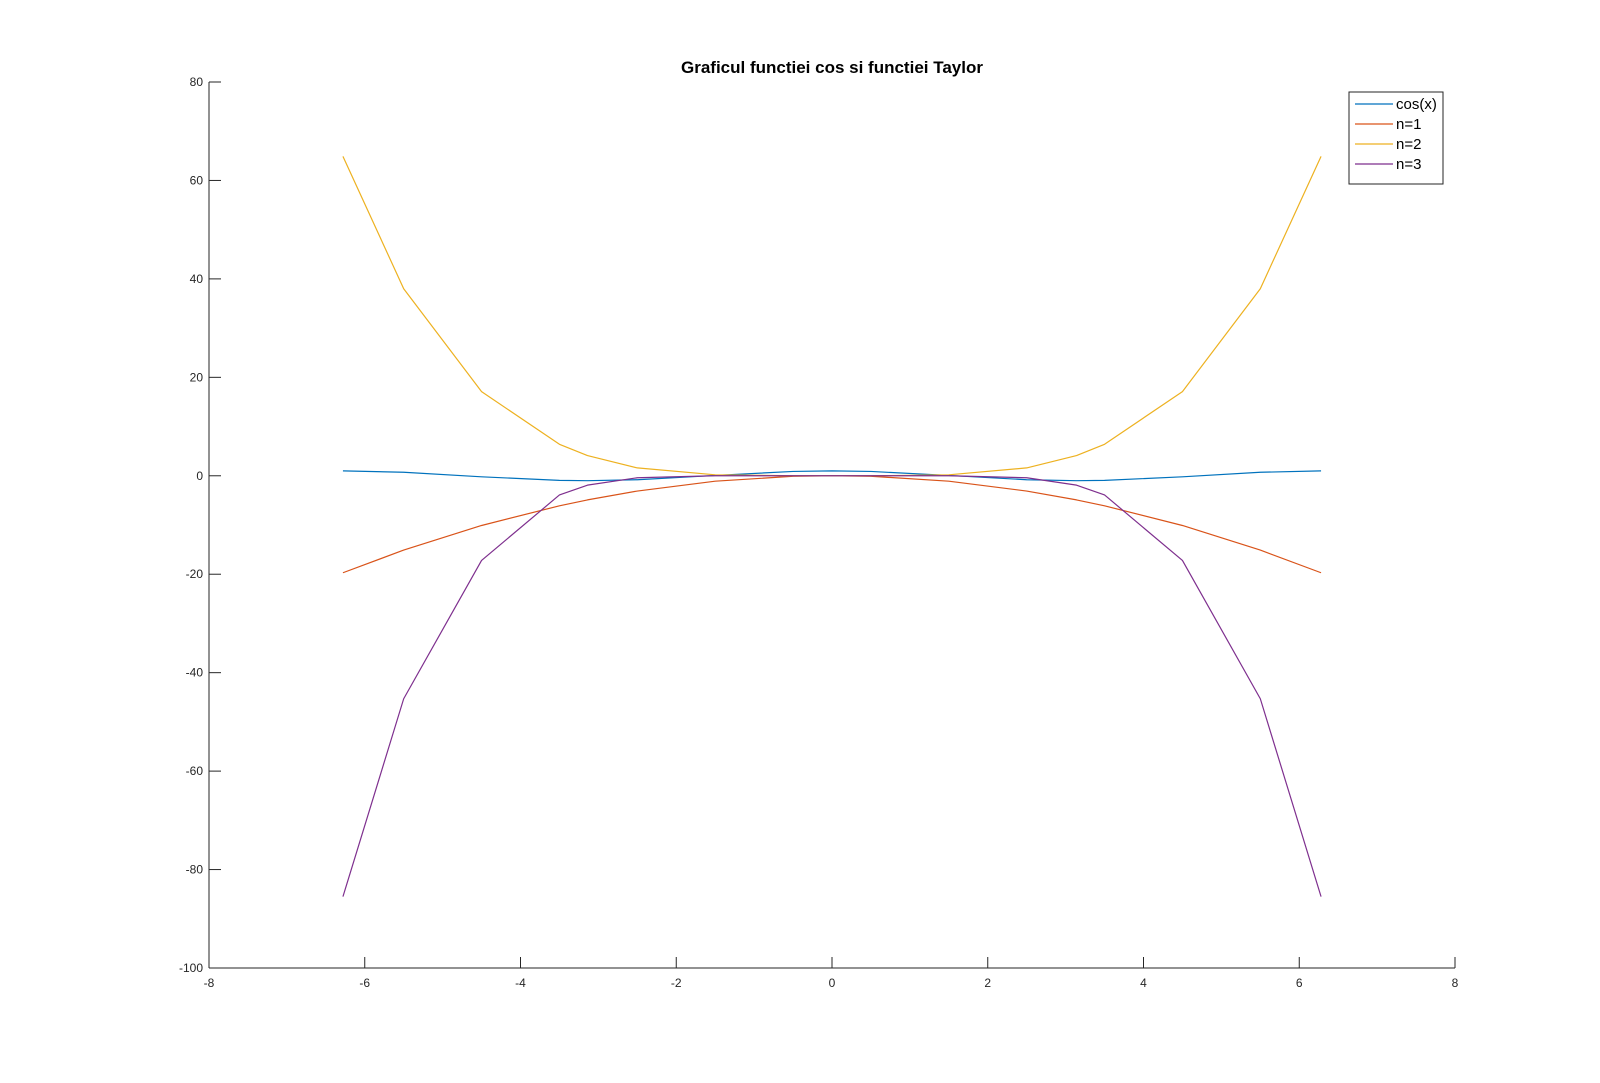 This screenshot has width=1600, height=1083. Describe the element at coordinates (1299, 983) in the screenshot. I see `x-tick-label: 6` at that location.